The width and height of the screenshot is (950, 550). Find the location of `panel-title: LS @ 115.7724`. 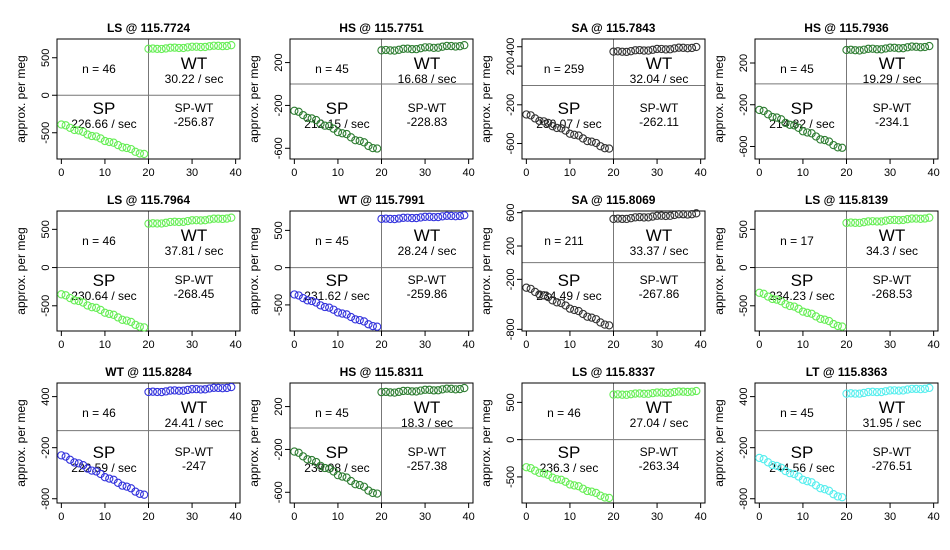

panel-title: LS @ 115.7724 is located at coordinates (148, 28).